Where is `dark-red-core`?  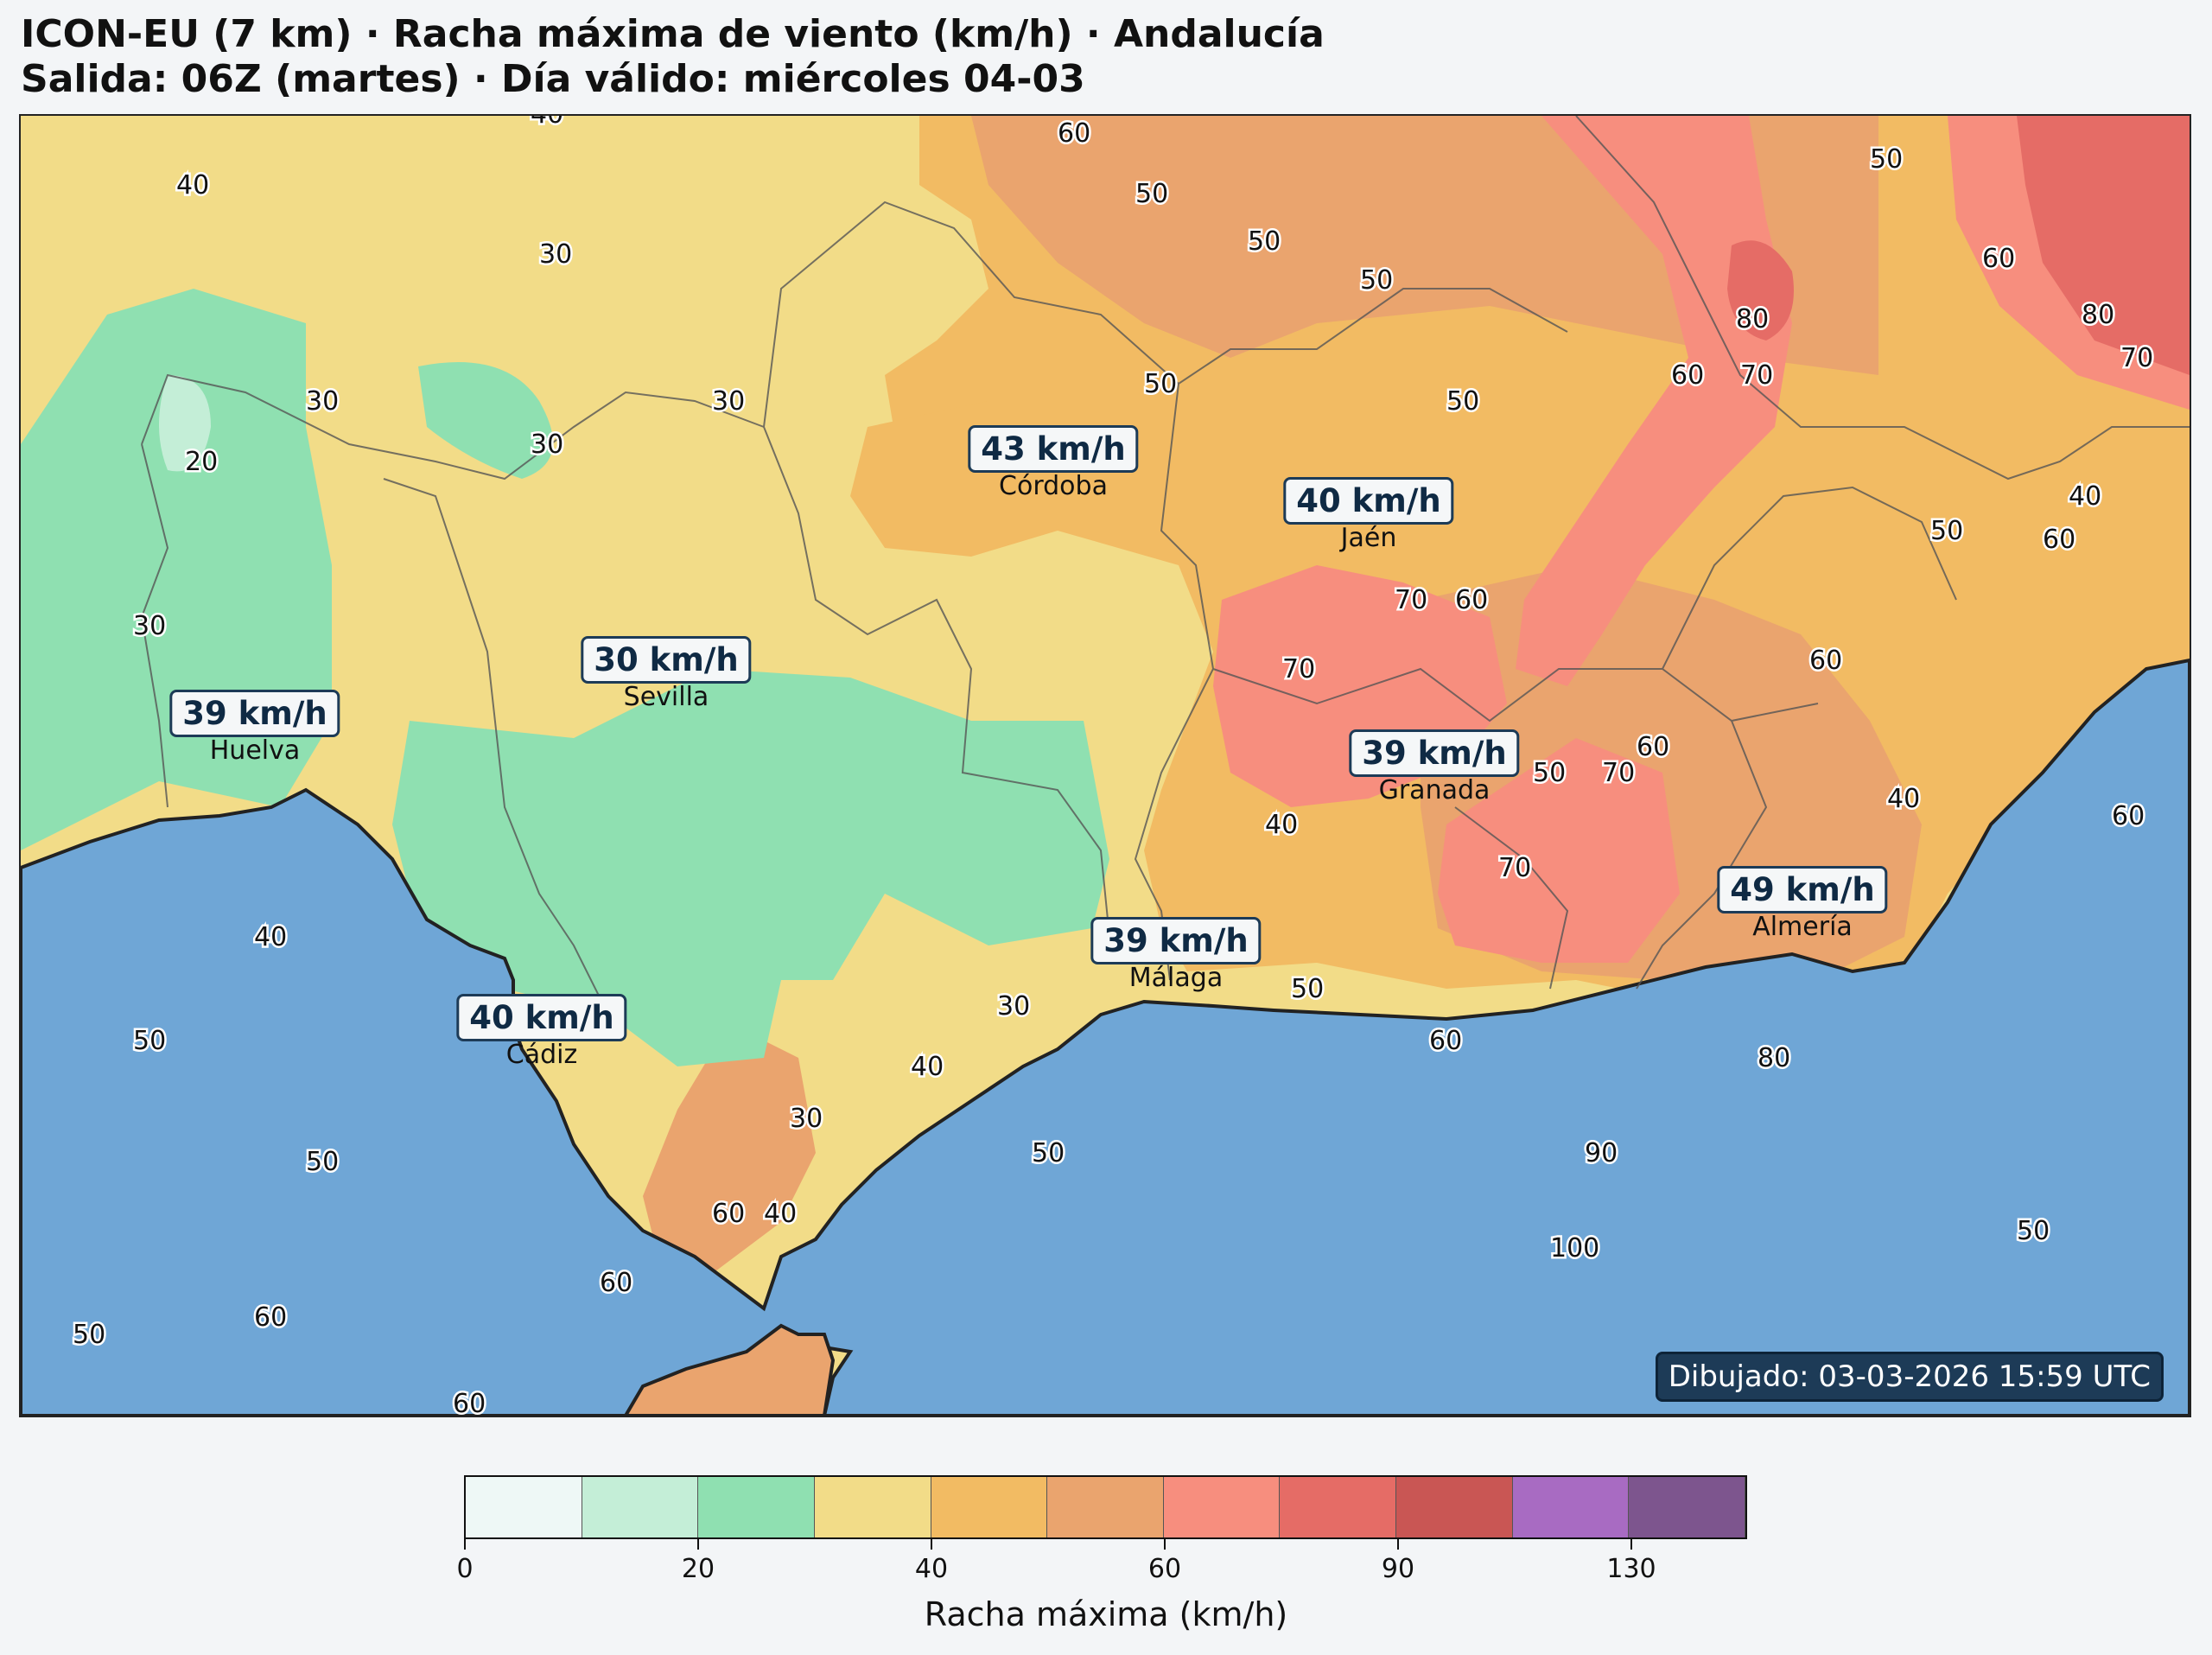 dark-red-core is located at coordinates (1760, 290).